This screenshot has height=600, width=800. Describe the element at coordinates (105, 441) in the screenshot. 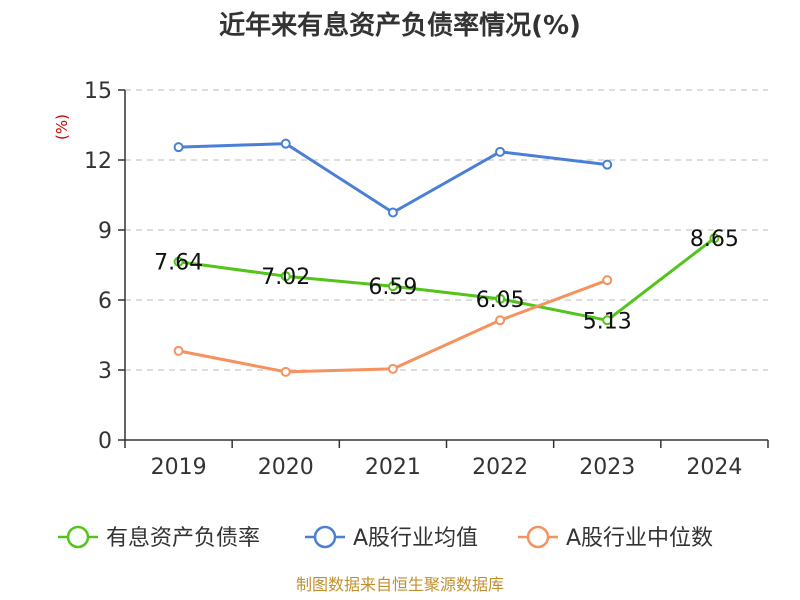

I see `y-tick-label: 0` at that location.